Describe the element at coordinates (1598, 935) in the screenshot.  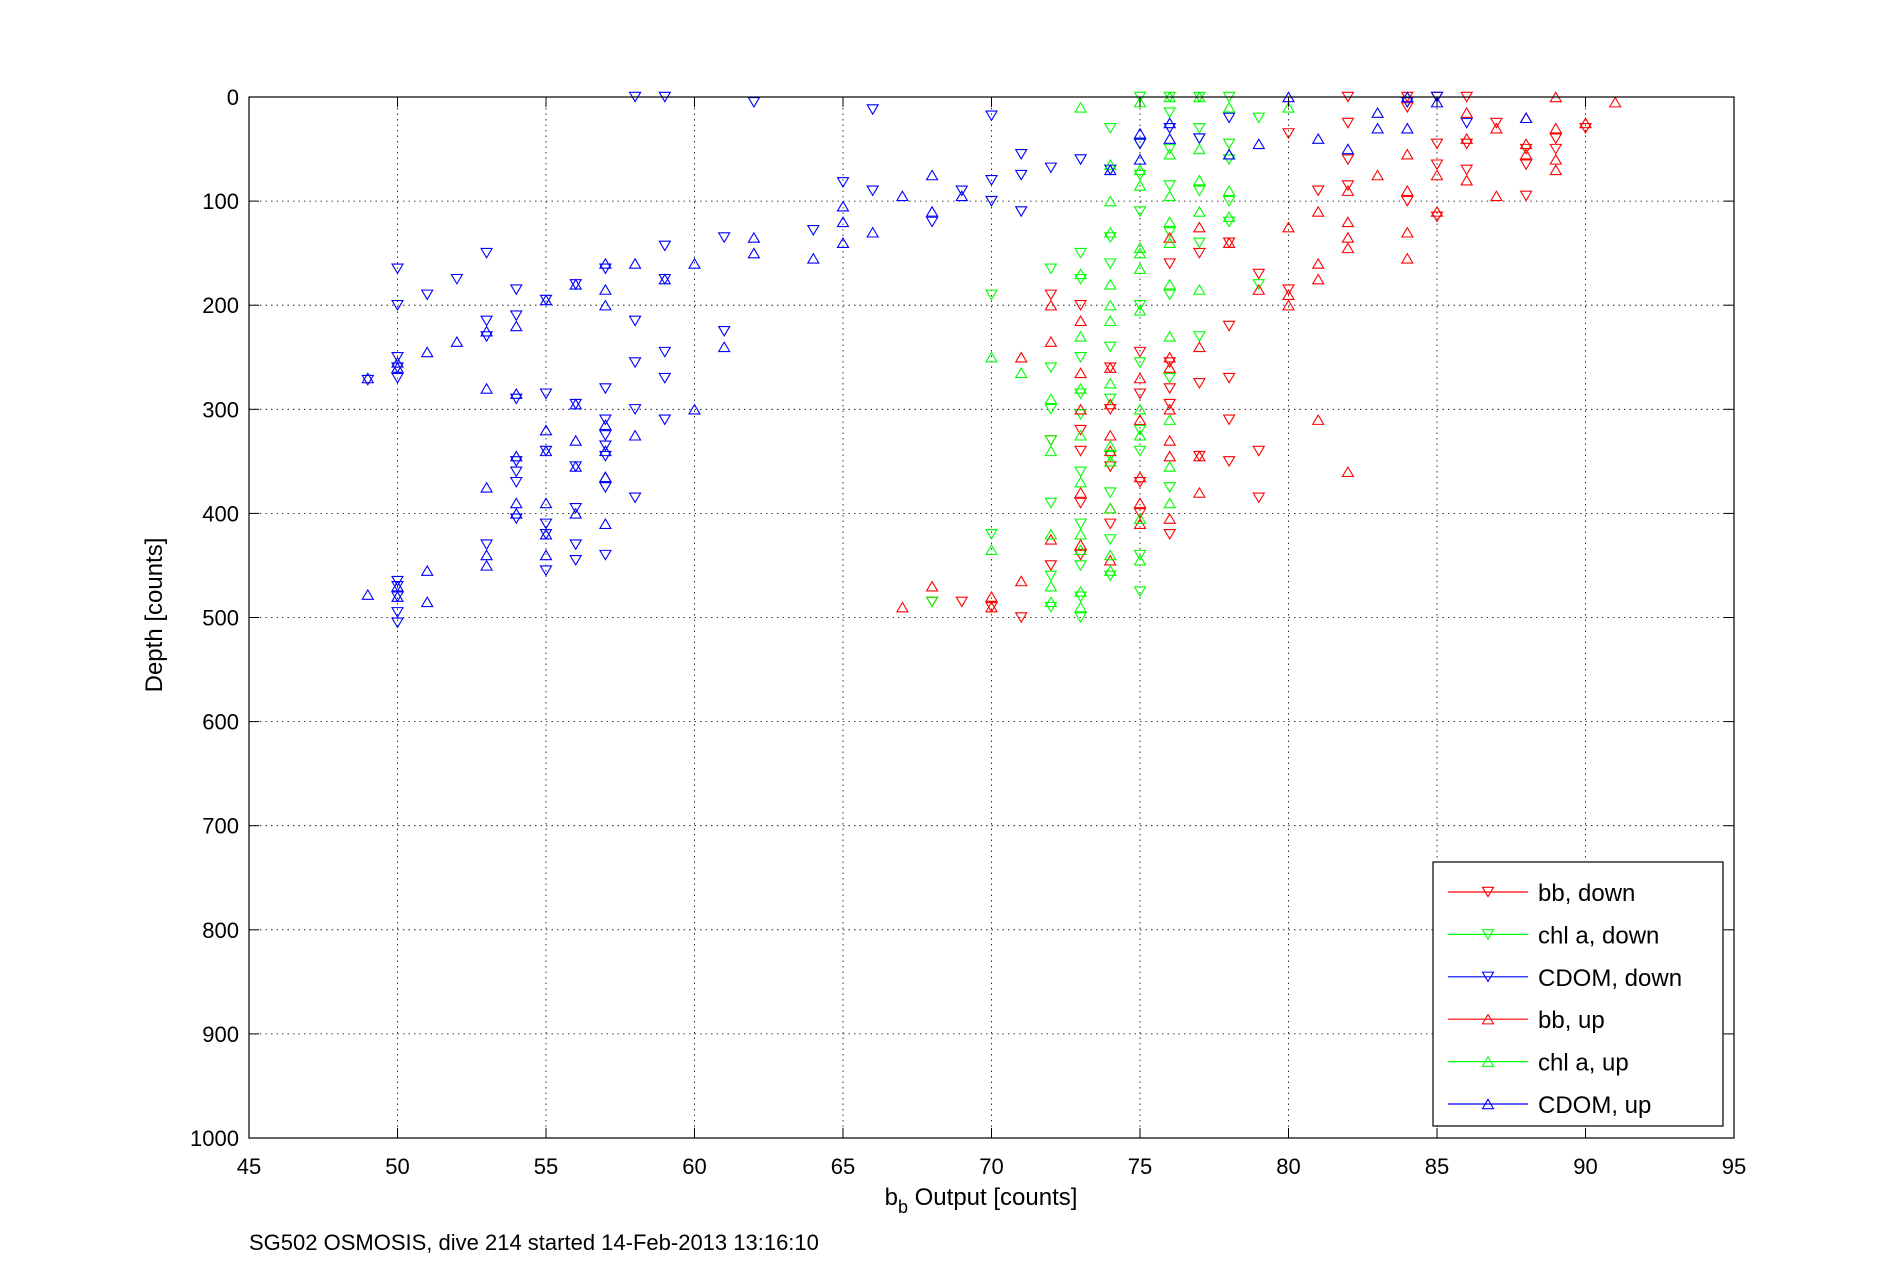
I see `legend-label: chl a, down` at that location.